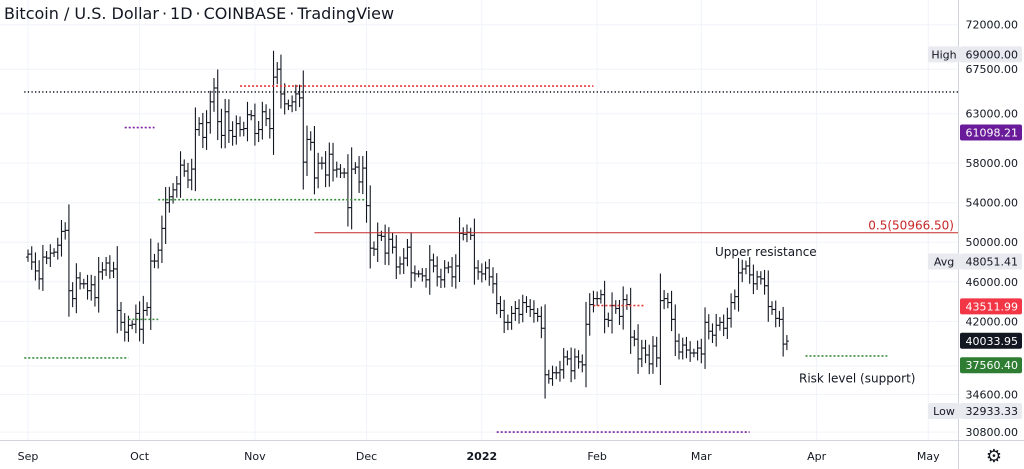 The image size is (1024, 469). I want to click on annotation-risk-level: Risk level (support), so click(857, 379).